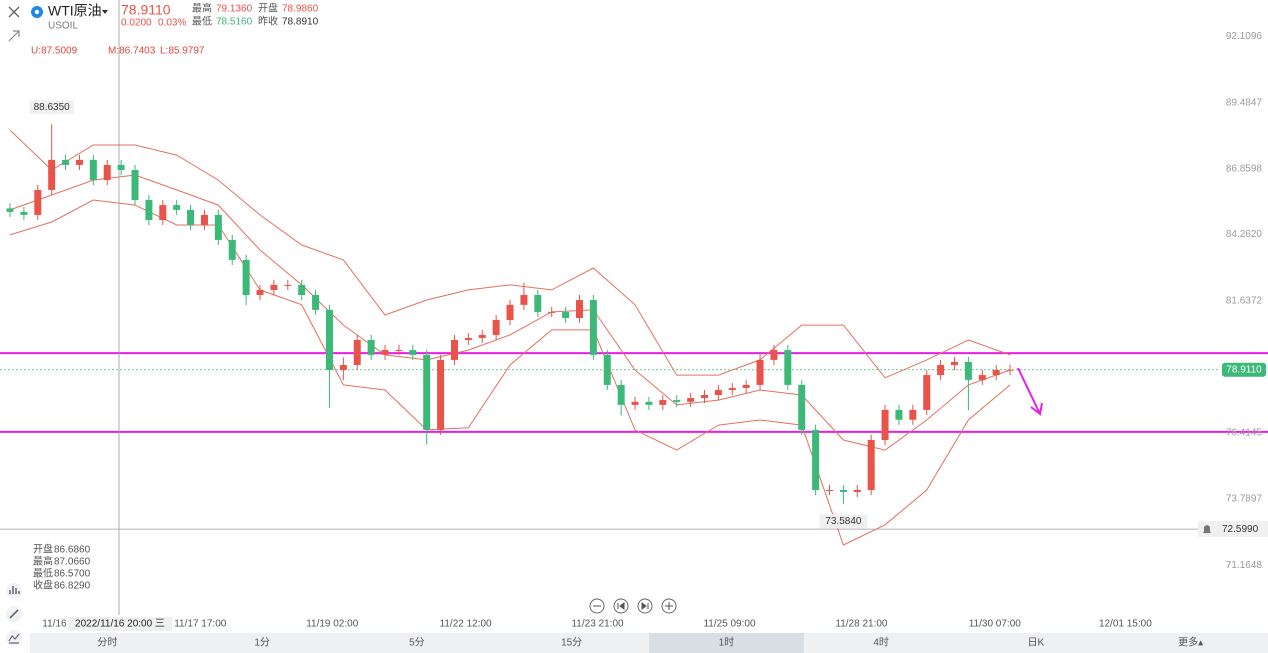 The image size is (1268, 653). Describe the element at coordinates (1244, 234) in the screenshot. I see `y-tick-label: 84.2620` at that location.